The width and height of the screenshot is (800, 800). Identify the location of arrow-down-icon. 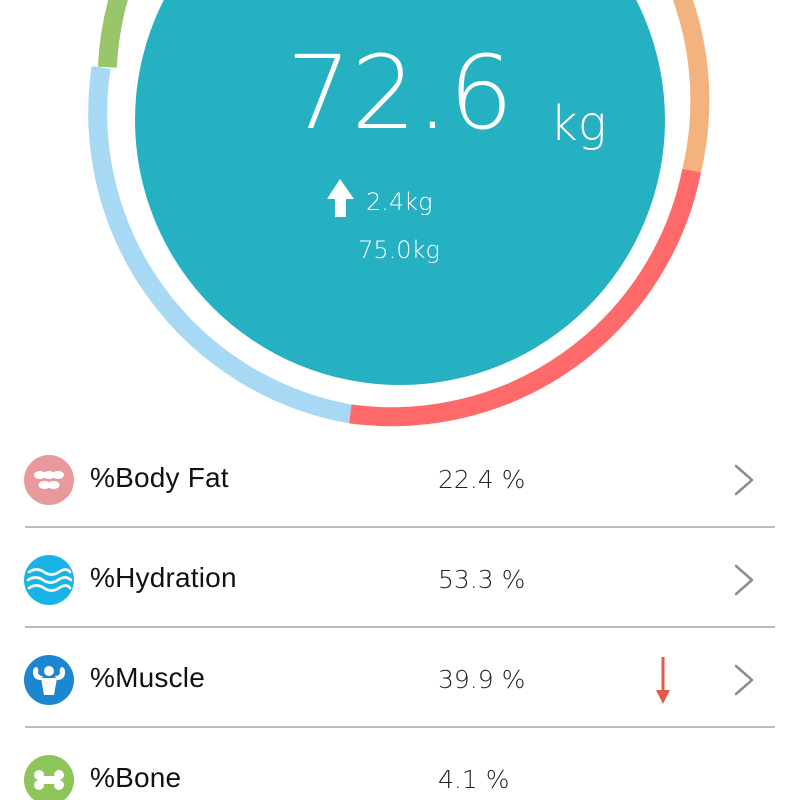
(663, 680).